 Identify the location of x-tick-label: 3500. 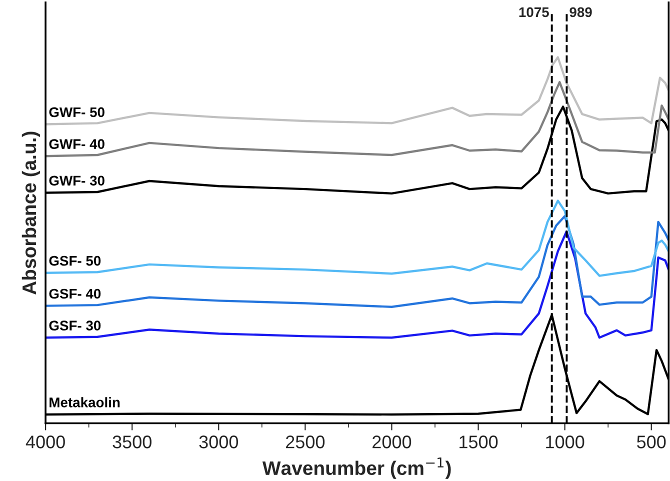
(132, 442).